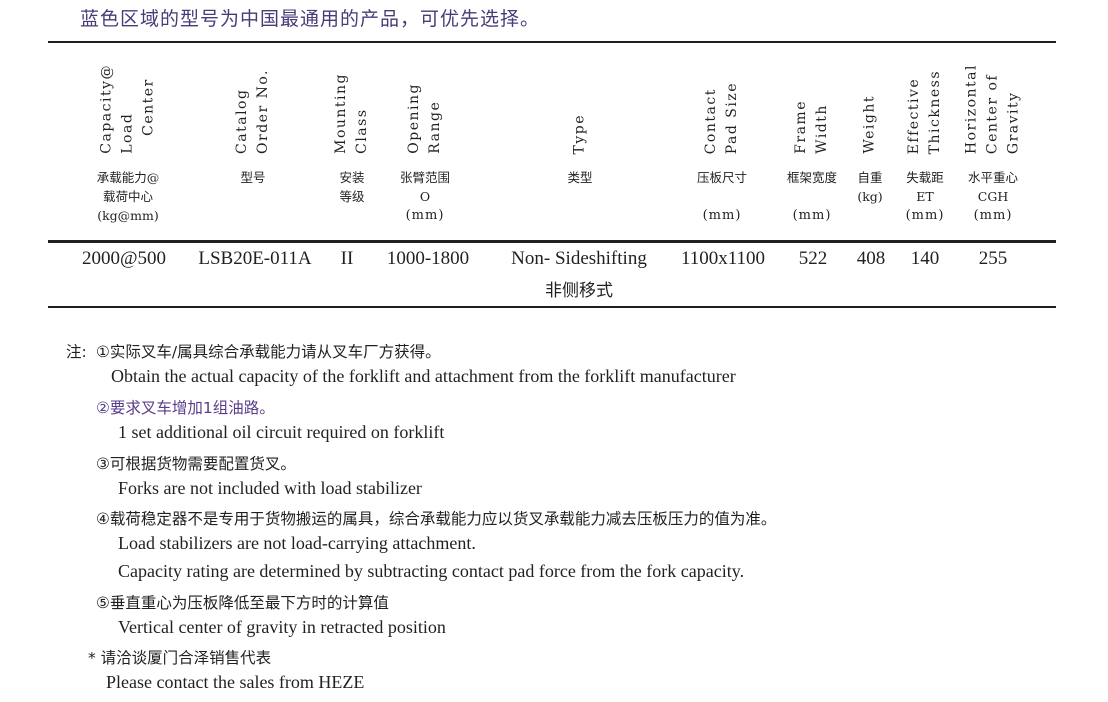  Describe the element at coordinates (580, 177) in the screenshot. I see `header-type-cn: 类型` at that location.